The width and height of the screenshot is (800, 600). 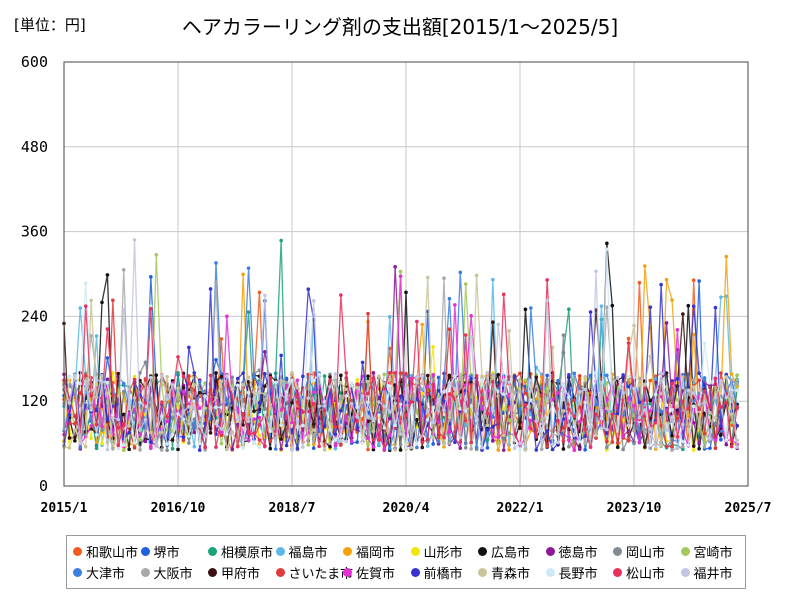 What do you see at coordinates (578, 574) in the screenshot?
I see `legend-label: 長野市` at bounding box center [578, 574].